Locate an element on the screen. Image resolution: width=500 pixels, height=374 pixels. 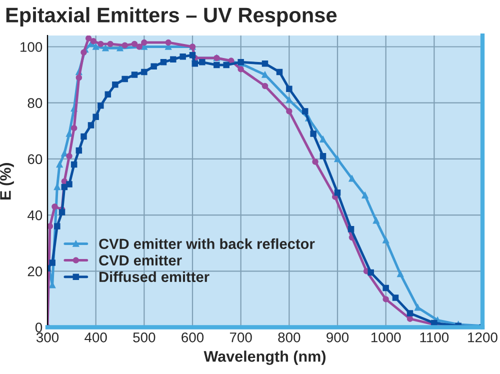
x-tick-label: 500 is located at coordinates (144, 337).